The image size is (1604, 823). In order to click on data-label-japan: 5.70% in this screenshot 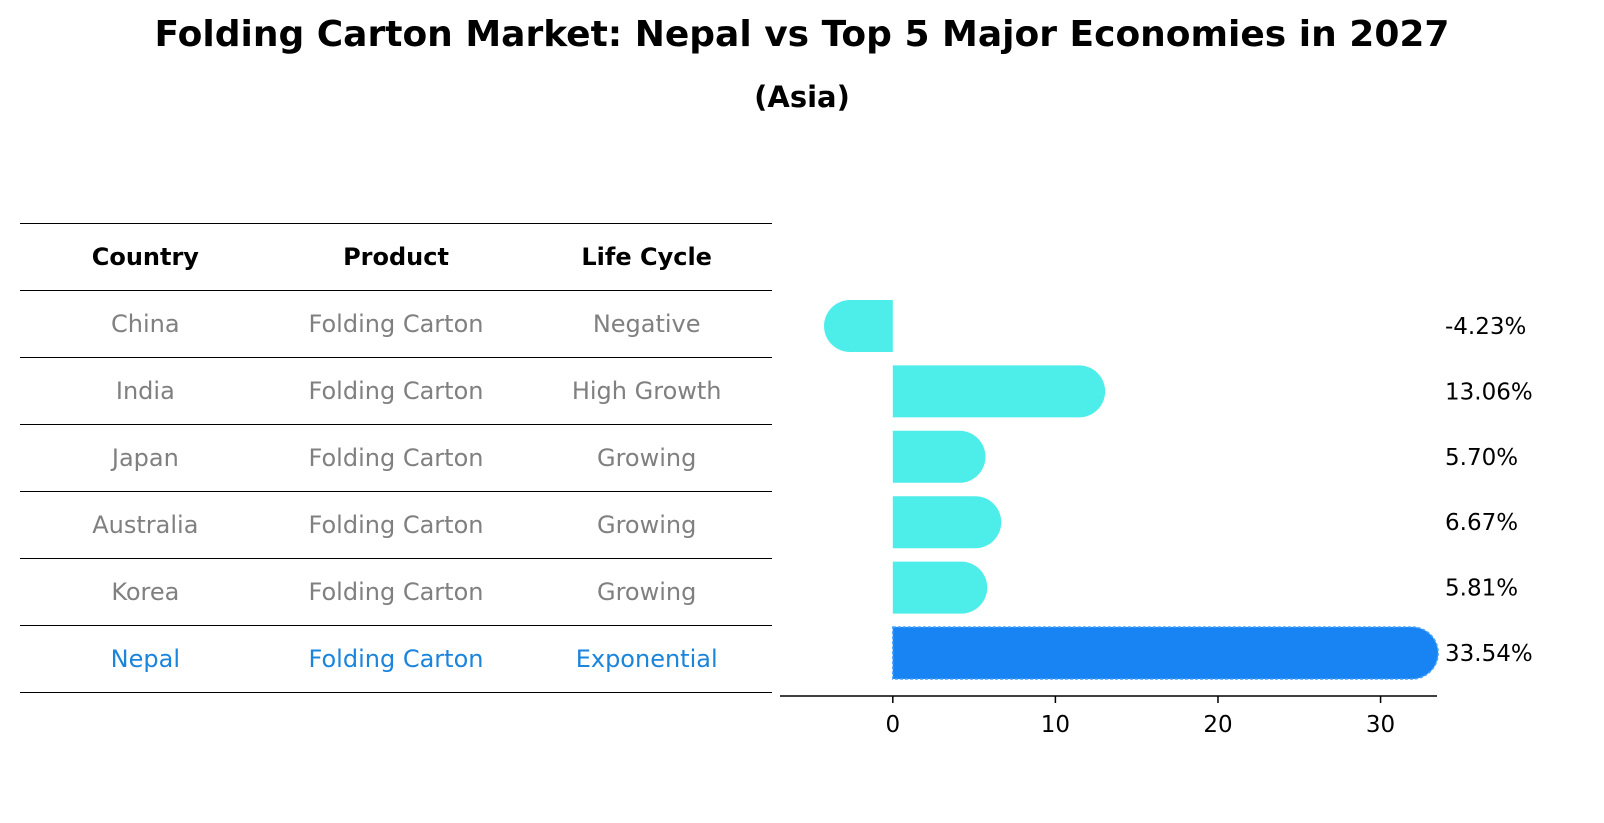, I will do `click(1481, 458)`.